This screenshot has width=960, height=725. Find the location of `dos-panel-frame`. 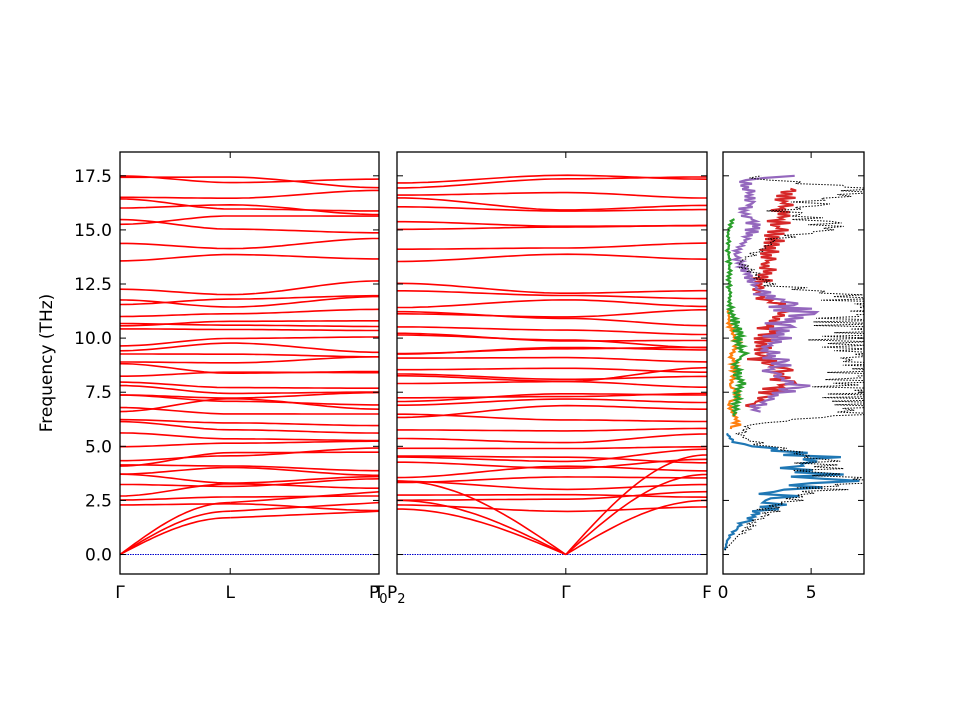

dos-panel-frame is located at coordinates (793, 363).